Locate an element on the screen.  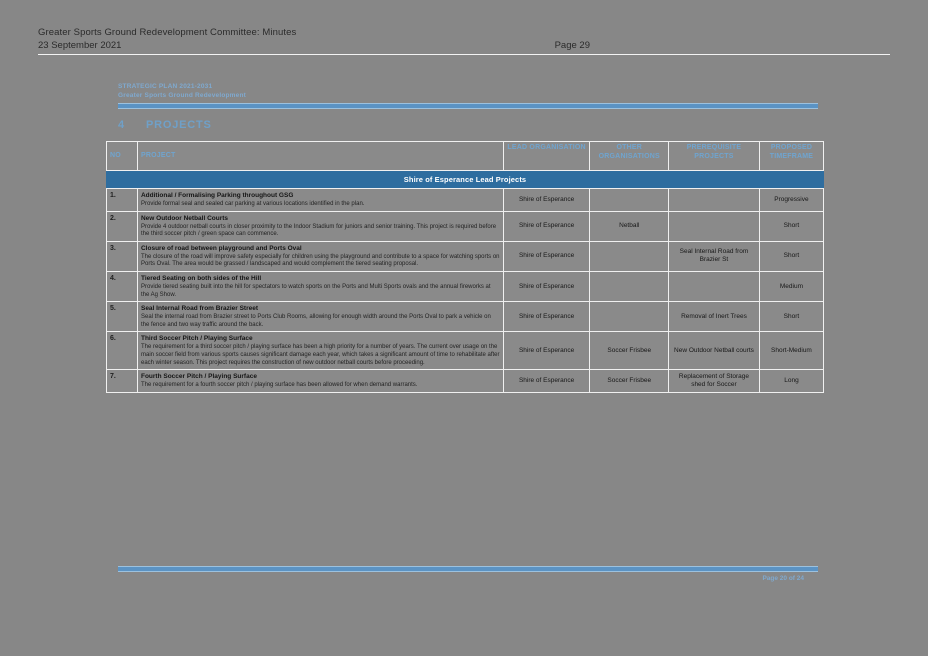
column-header-proposed-timeframe: PROPOSED TIMEFRAME is located at coordinates (791, 156).